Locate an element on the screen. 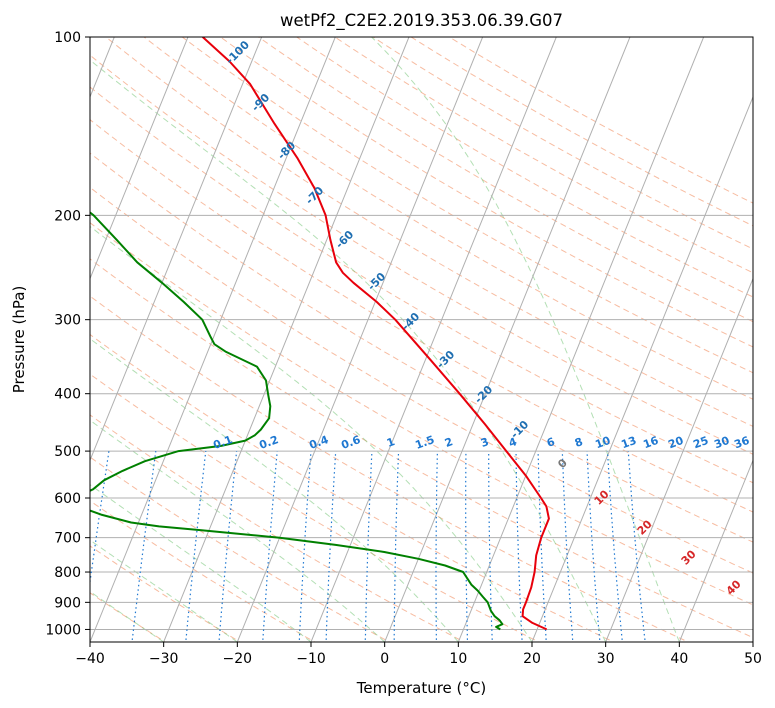 The width and height of the screenshot is (775, 708). x-tick-label: 30 is located at coordinates (606, 659).